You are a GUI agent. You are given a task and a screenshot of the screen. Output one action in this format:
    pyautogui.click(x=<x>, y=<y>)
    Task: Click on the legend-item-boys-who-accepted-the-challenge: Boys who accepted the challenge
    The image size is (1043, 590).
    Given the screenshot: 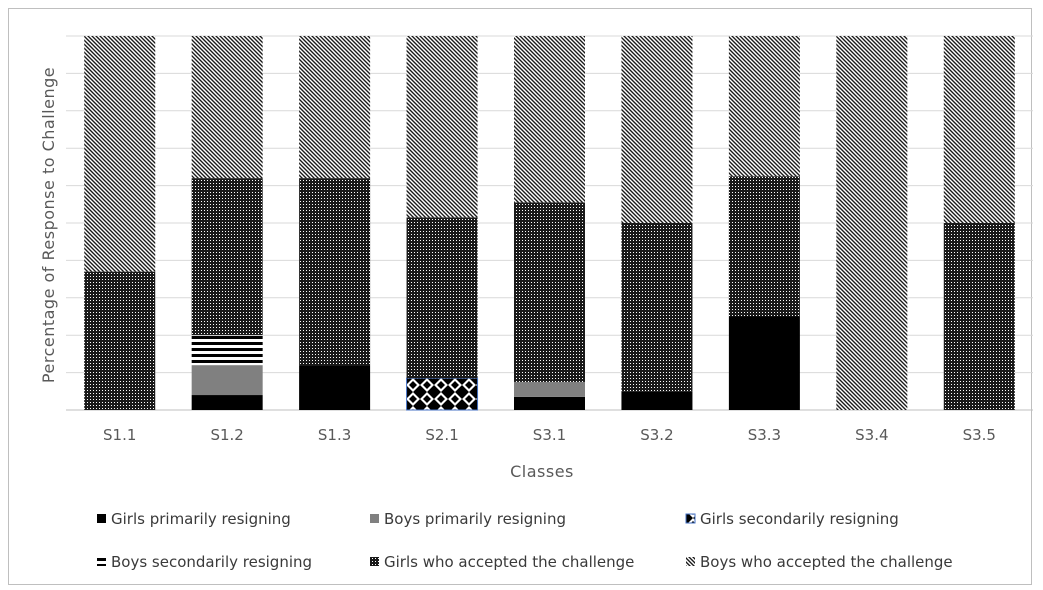 What is the action you would take?
    pyautogui.click(x=819, y=562)
    